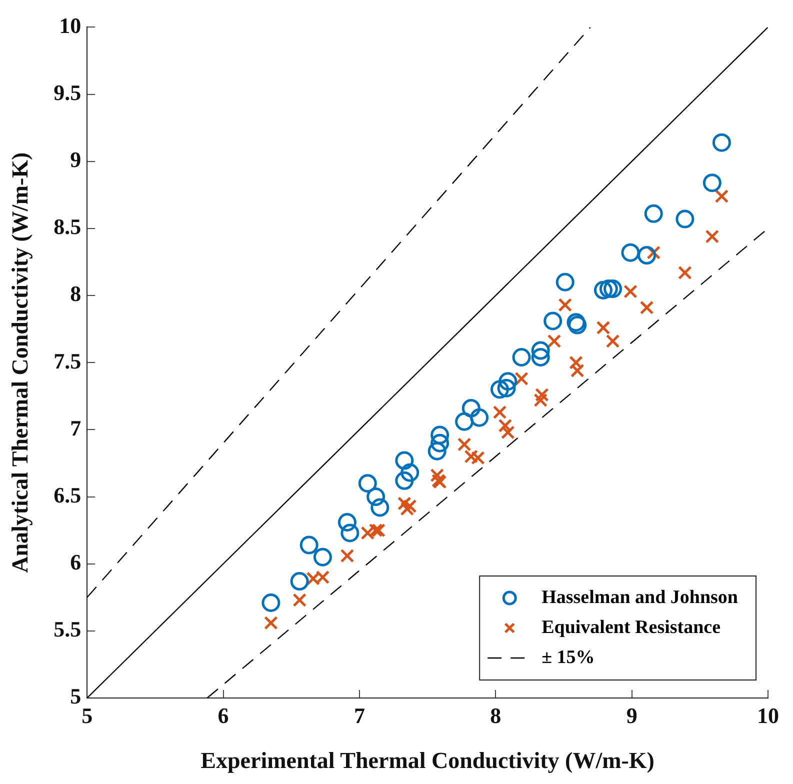 This screenshot has height=784, width=793. I want to click on y-tick-label: 8.5, so click(68, 227).